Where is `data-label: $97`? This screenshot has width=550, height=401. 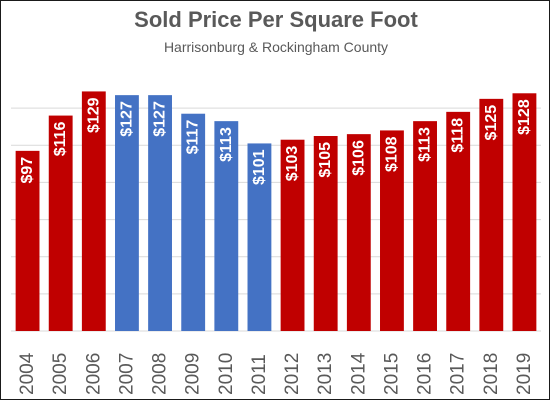 data-label: $97 is located at coordinates (27, 170).